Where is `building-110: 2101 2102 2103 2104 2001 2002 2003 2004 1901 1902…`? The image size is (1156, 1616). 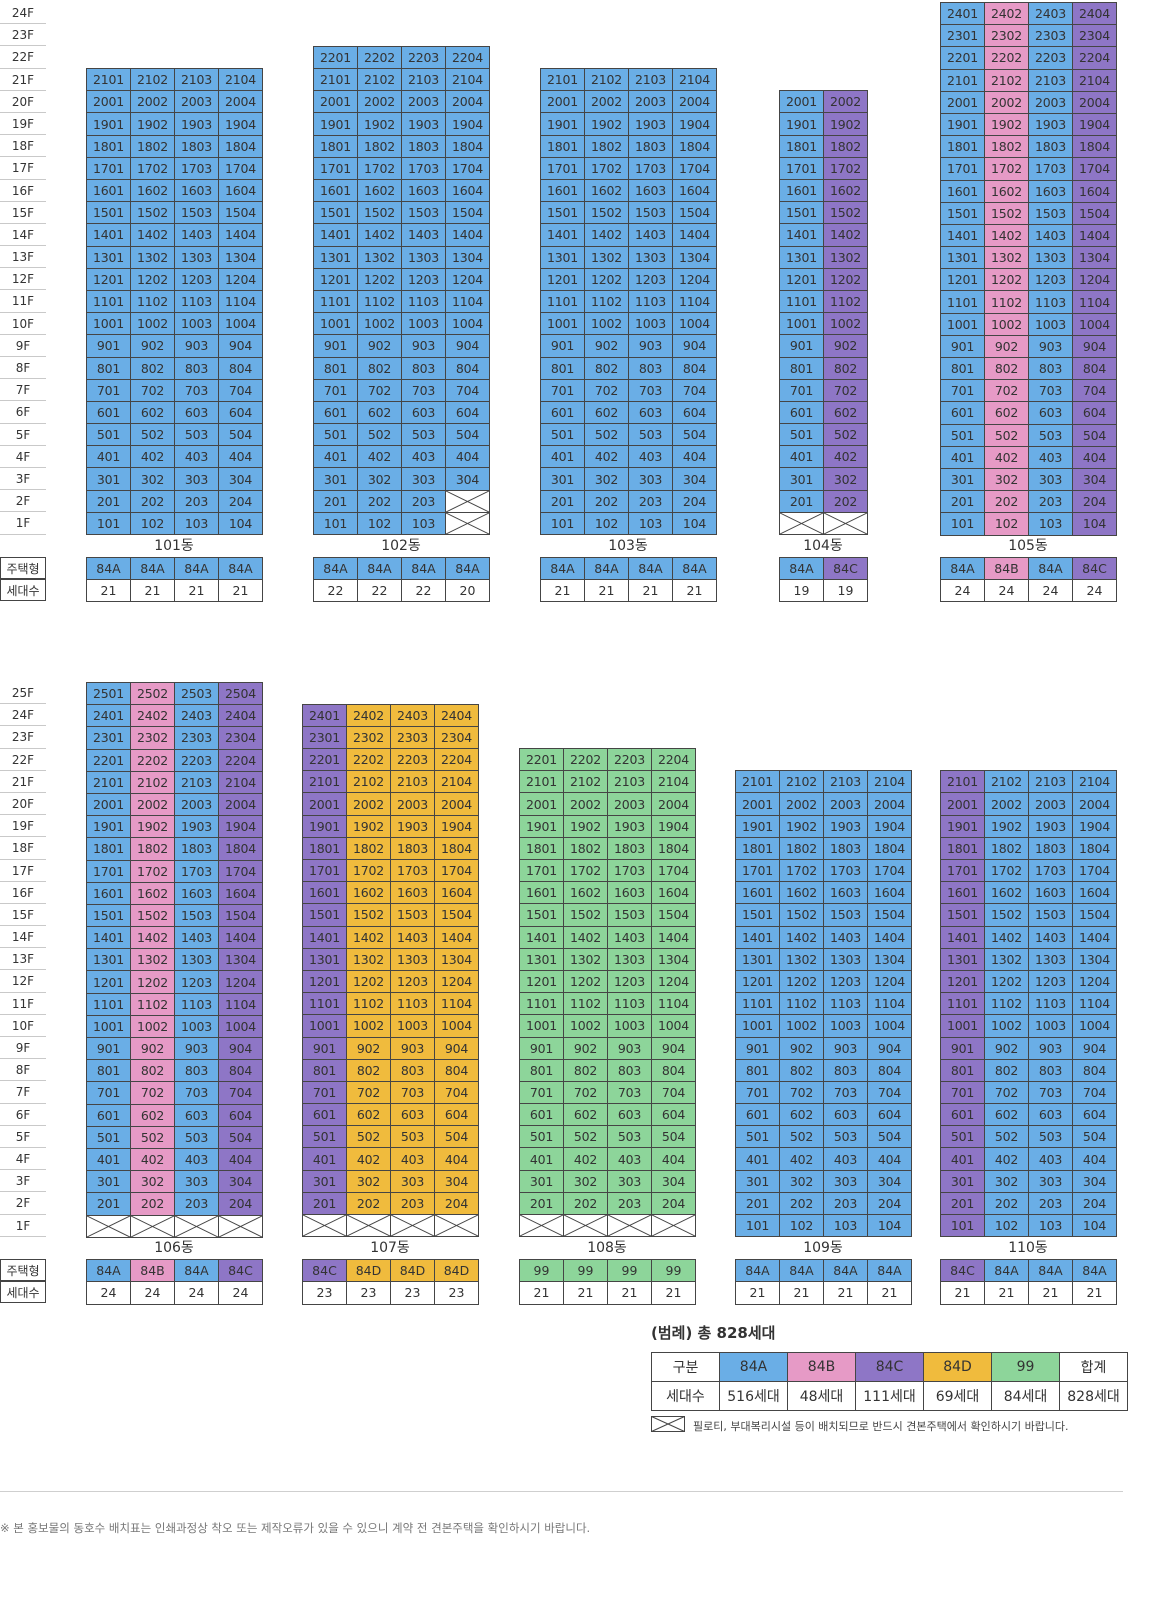
building-110: 2101 2102 2103 2104 2001 2002 2003 2004 1901 1902… is located at coordinates (1028, 960).